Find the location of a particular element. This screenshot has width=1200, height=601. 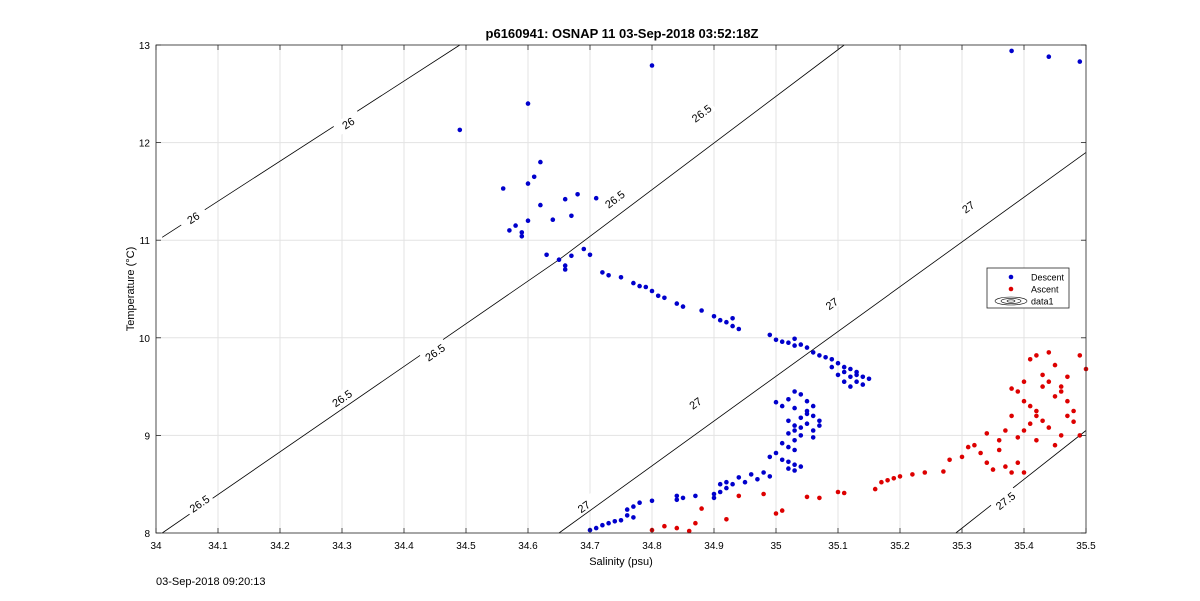

y-tick-label: 11 is located at coordinates (145, 241).